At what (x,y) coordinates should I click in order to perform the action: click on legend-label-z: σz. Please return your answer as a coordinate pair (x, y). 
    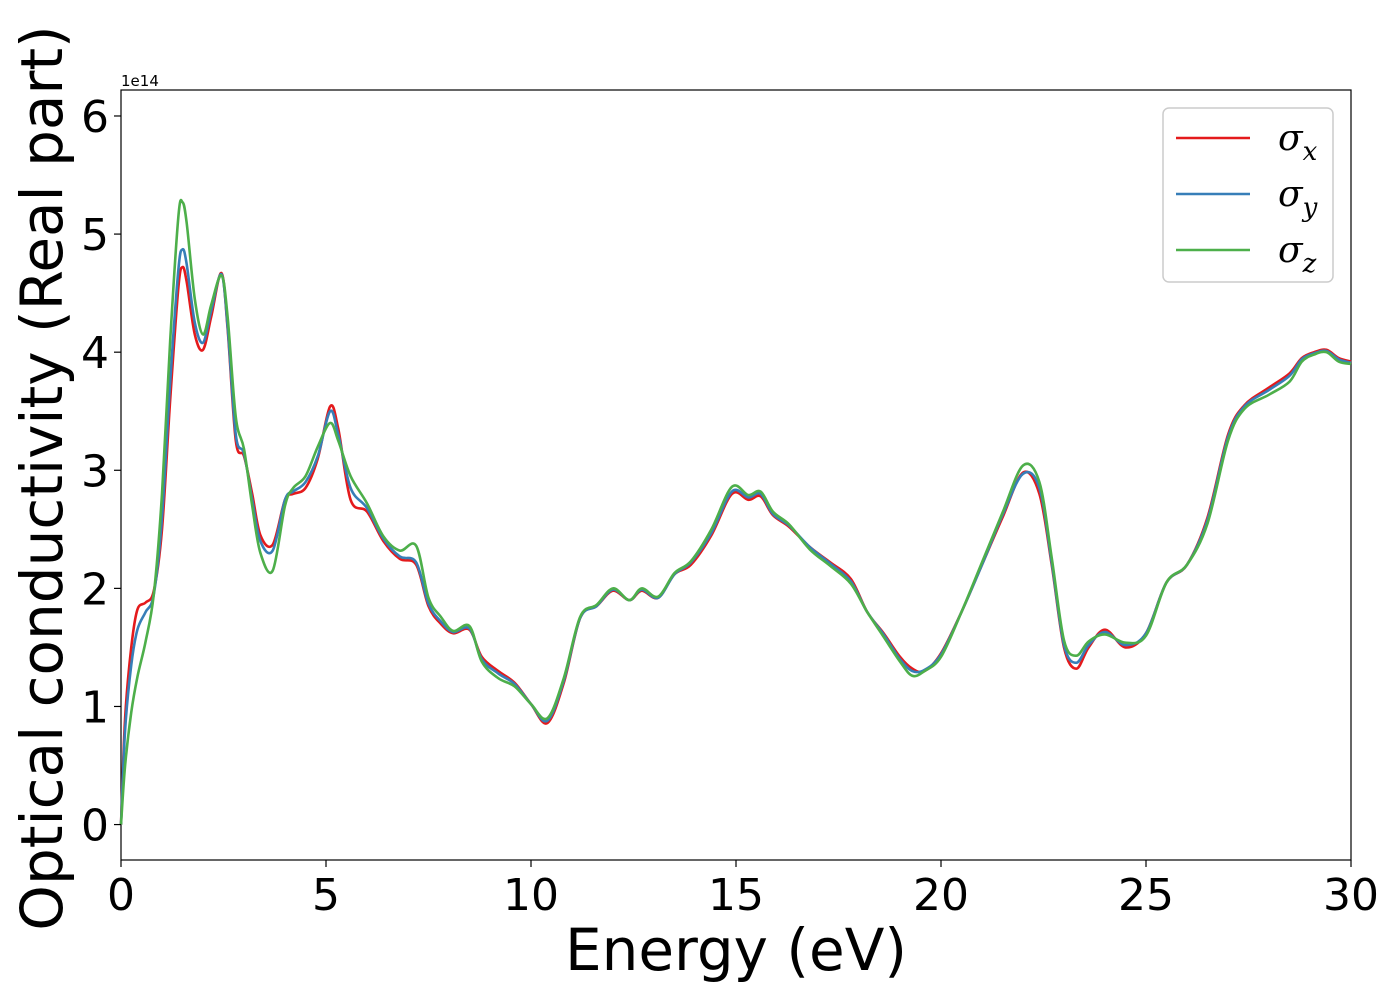
    Looking at the image, I should click on (1297, 254).